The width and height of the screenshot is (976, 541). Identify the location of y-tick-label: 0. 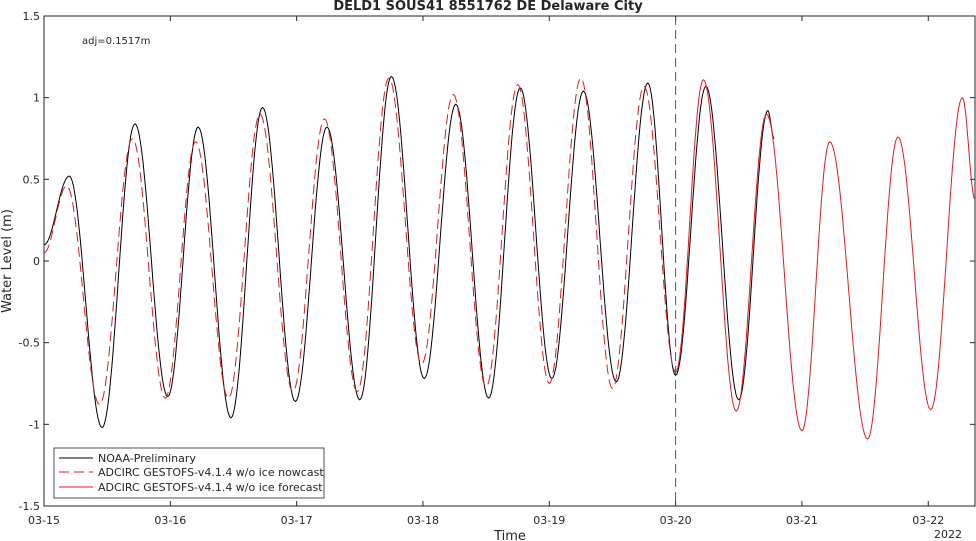
(36, 261).